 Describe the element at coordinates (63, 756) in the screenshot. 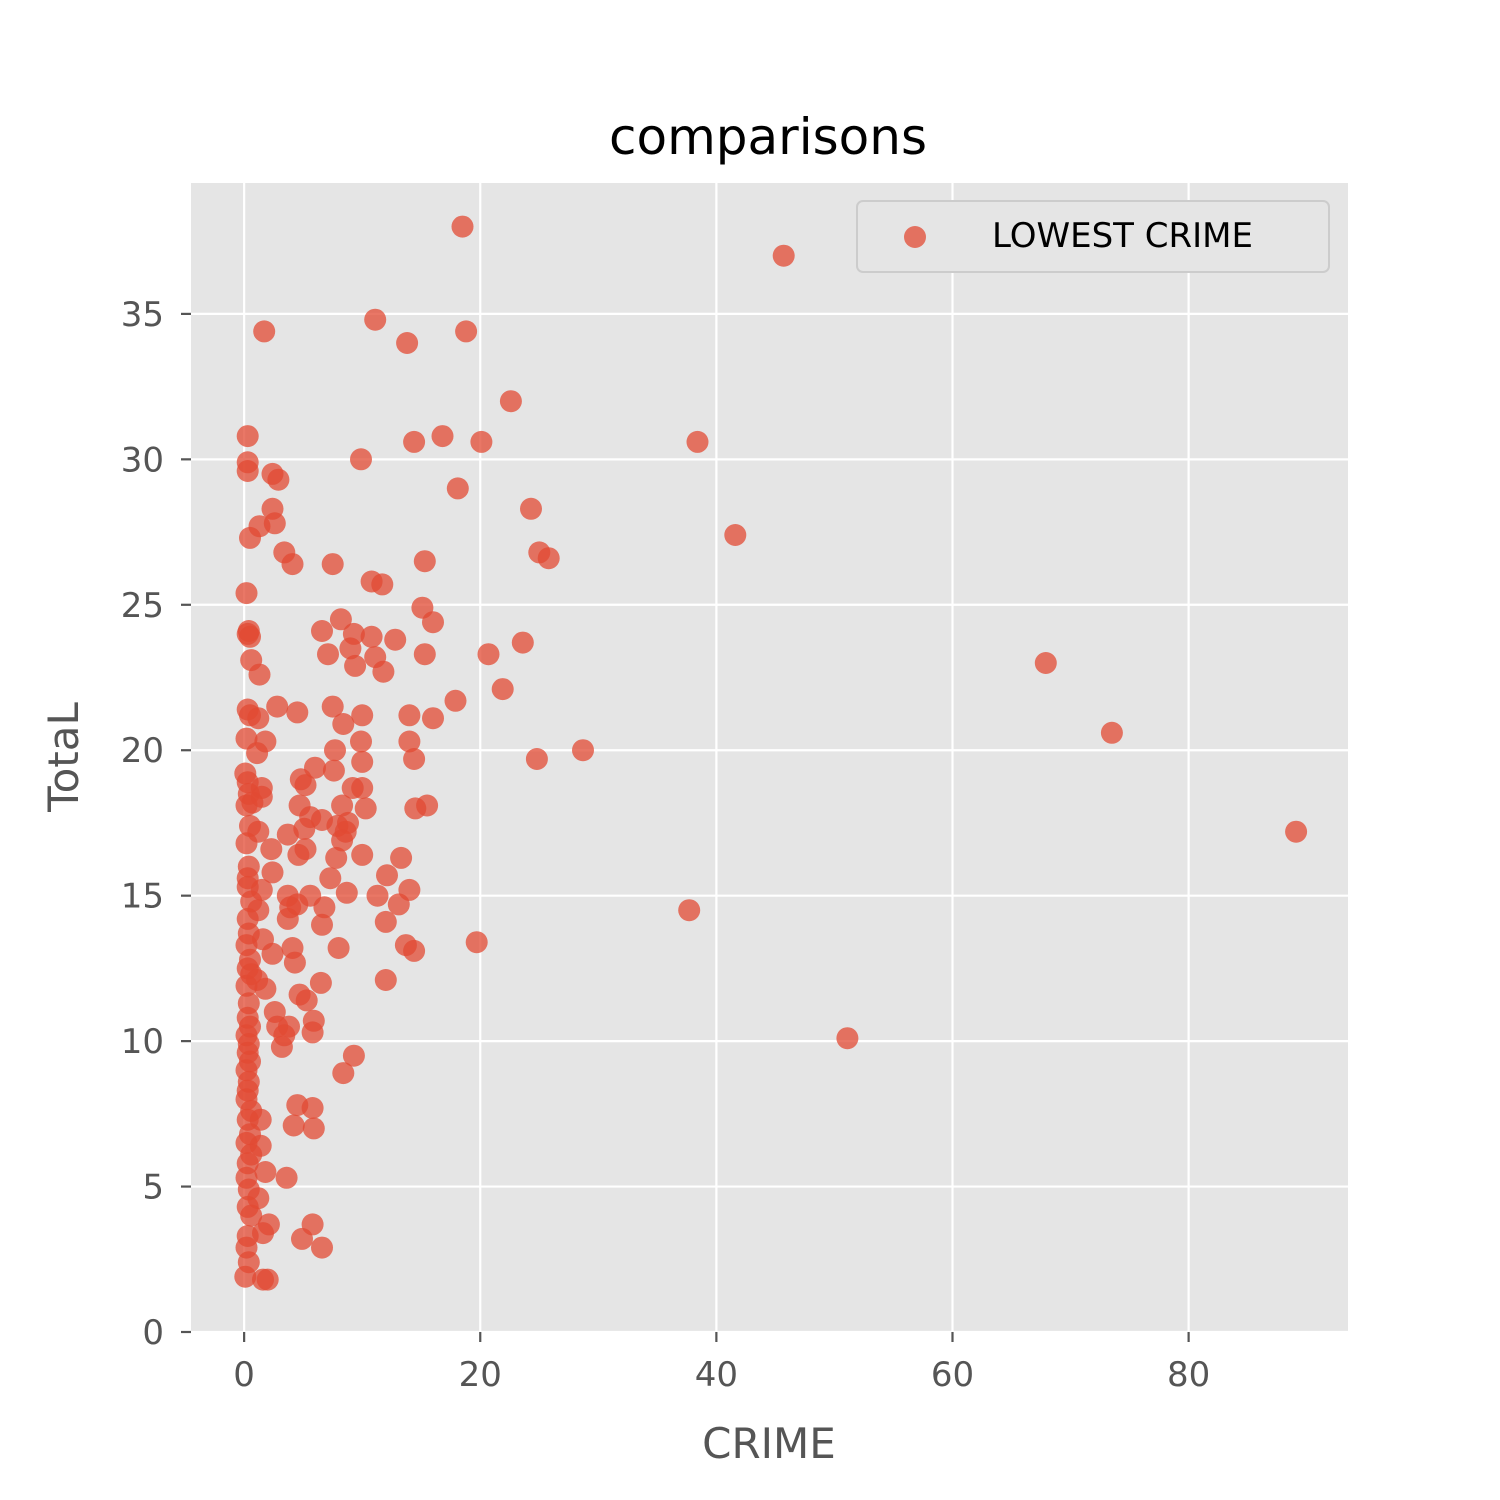

I see `y-axis-label: TotaL` at that location.